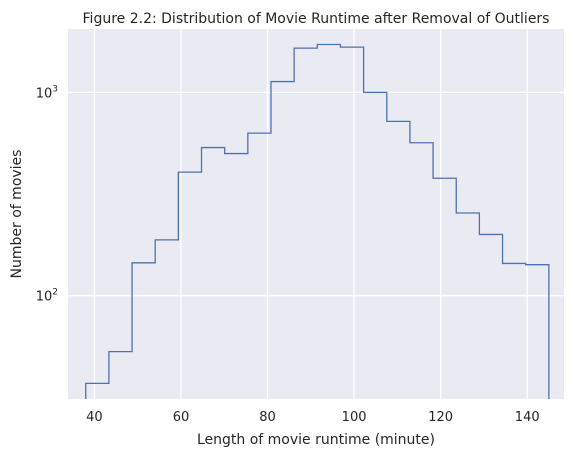  I want to click on y-tick-label: 10², so click(47, 296).